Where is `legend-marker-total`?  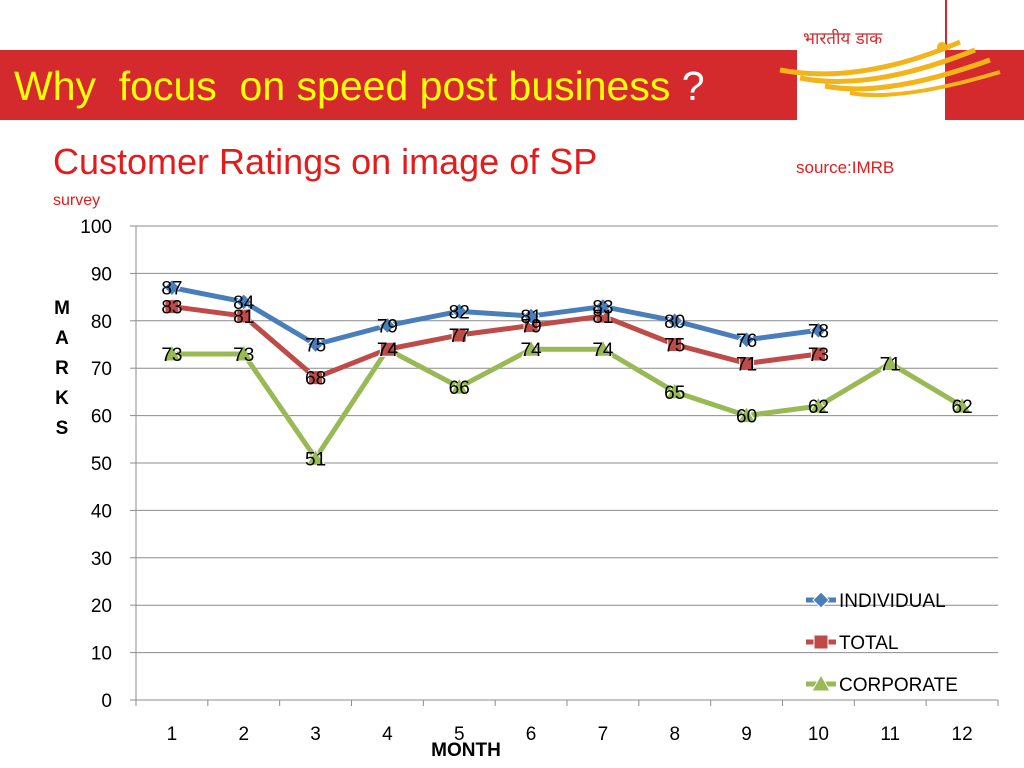 legend-marker-total is located at coordinates (821, 642).